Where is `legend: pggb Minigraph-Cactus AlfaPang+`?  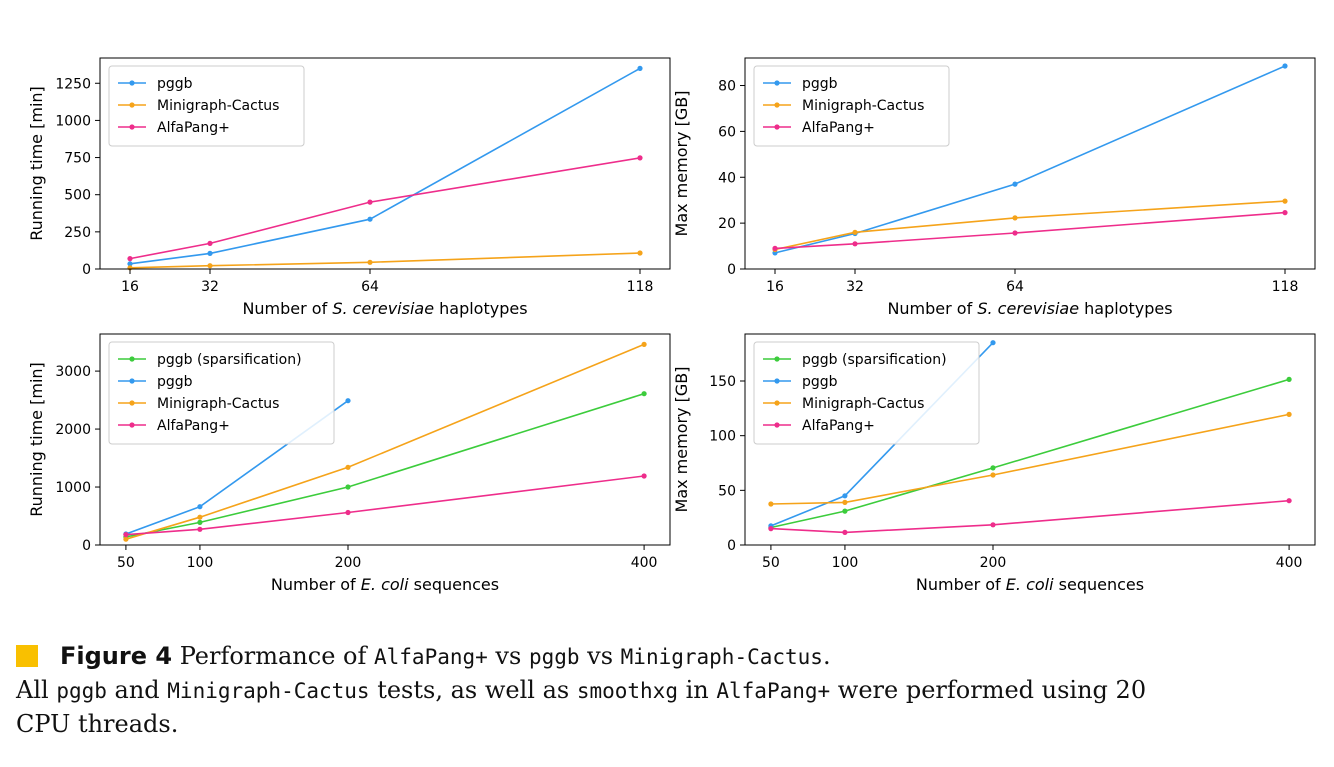
legend: pggb Minigraph-Cactus AlfaPang+ is located at coordinates (206, 106).